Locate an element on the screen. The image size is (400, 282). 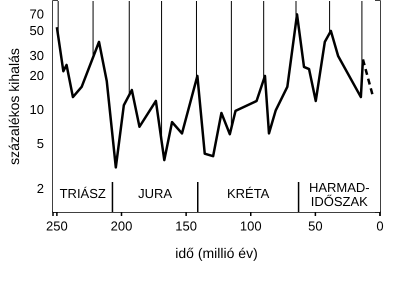
x-tick-label: 250 is located at coordinates (57, 226).